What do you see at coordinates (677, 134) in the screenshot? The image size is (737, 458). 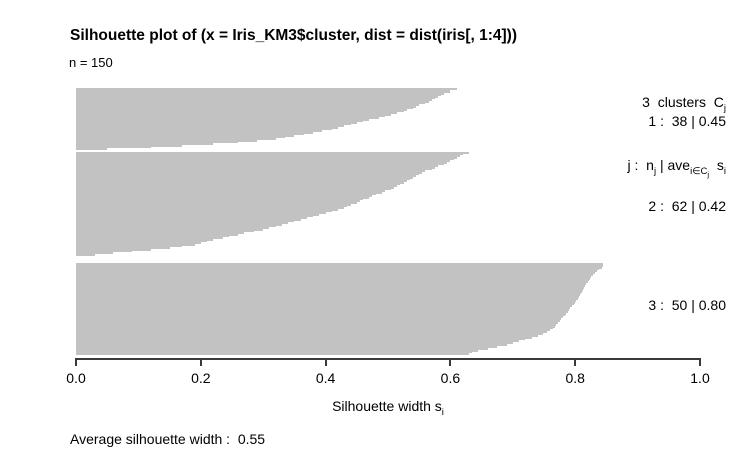 I see `cluster-legend: 3 clusters Cj j : nj | avei∈Cj si` at bounding box center [677, 134].